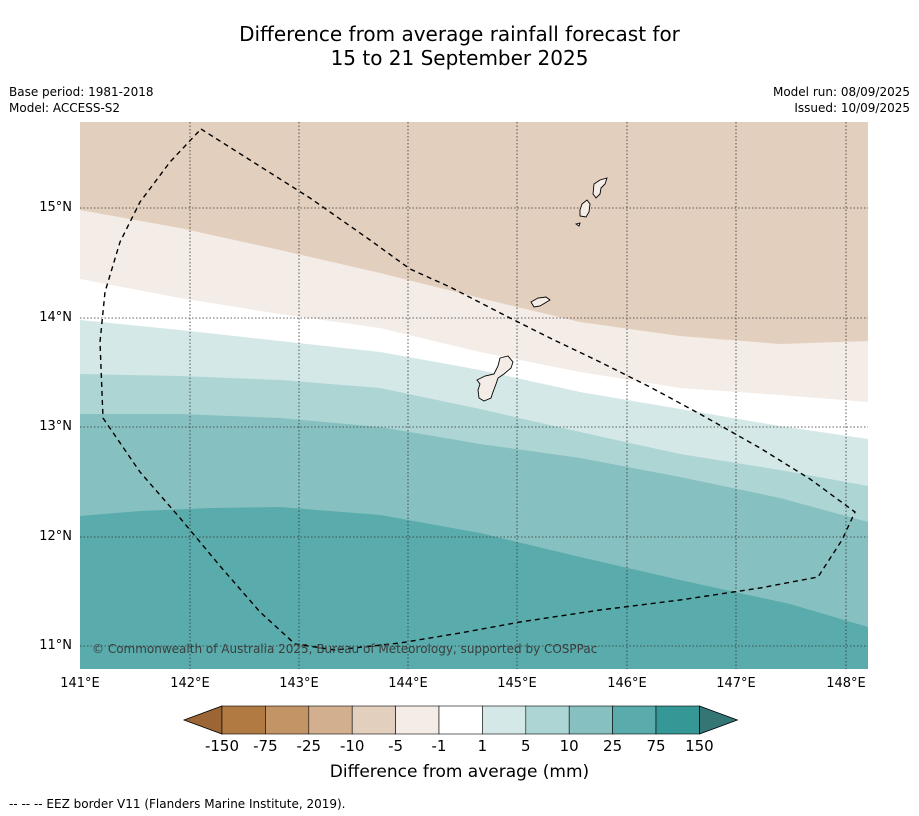 The height and width of the screenshot is (816, 919). I want to click on islands, so click(542, 289).